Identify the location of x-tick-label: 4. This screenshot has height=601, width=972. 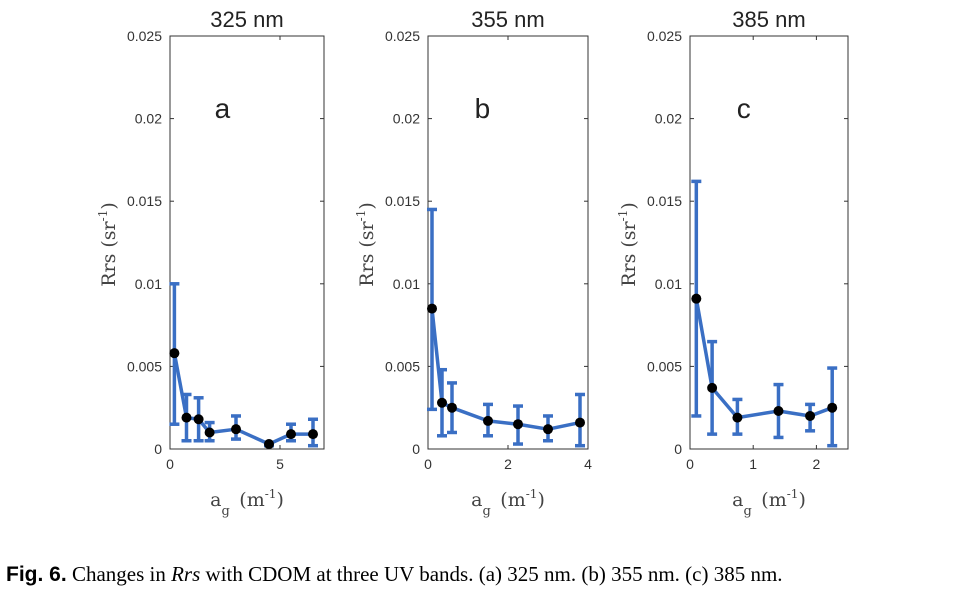
(588, 464).